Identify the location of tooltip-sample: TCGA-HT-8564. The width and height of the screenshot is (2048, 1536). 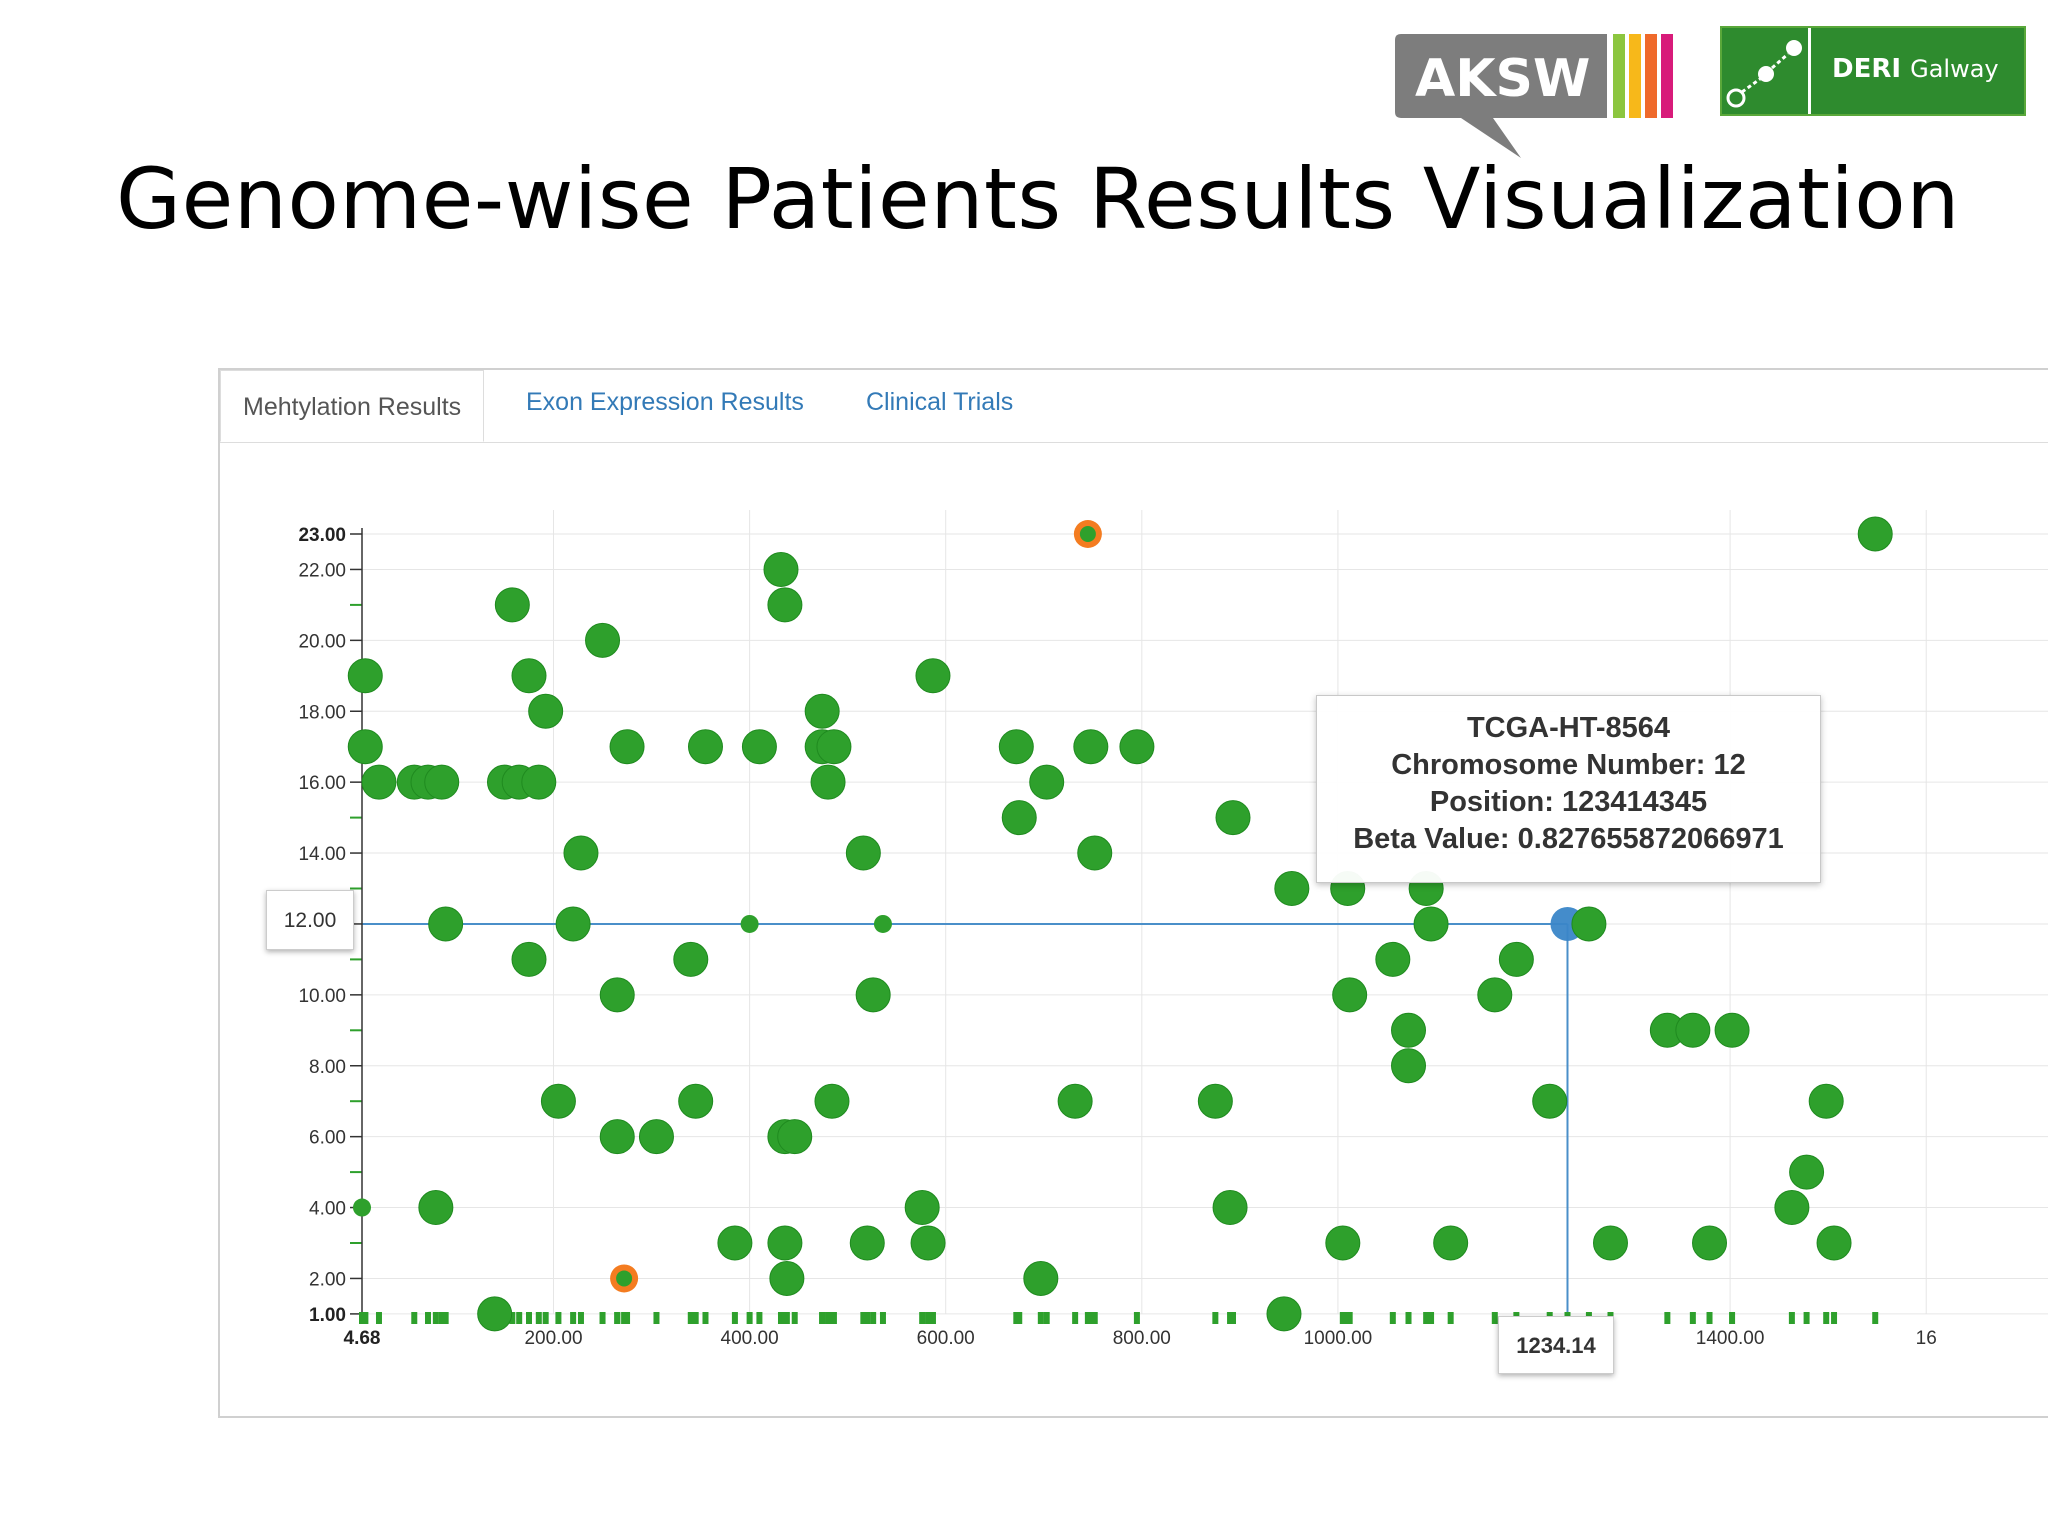
(1568, 728).